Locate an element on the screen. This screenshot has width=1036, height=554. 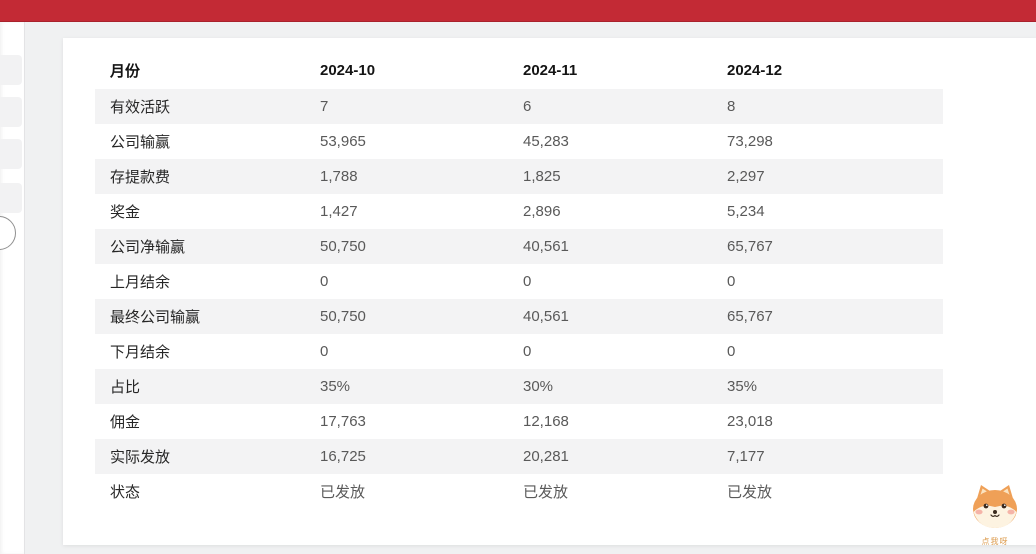
cell-value: 45,283 is located at coordinates (546, 141).